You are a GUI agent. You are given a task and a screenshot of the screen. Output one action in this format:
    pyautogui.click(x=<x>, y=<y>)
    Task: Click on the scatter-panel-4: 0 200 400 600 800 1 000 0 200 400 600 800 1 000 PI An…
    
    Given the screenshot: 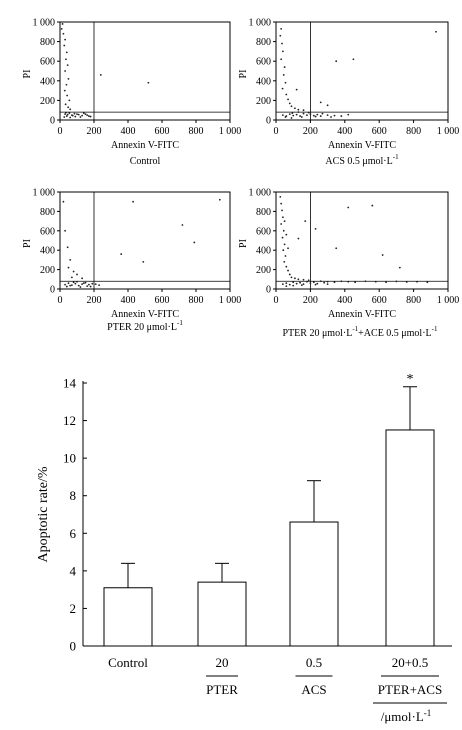 What is the action you would take?
    pyautogui.click(x=348, y=264)
    